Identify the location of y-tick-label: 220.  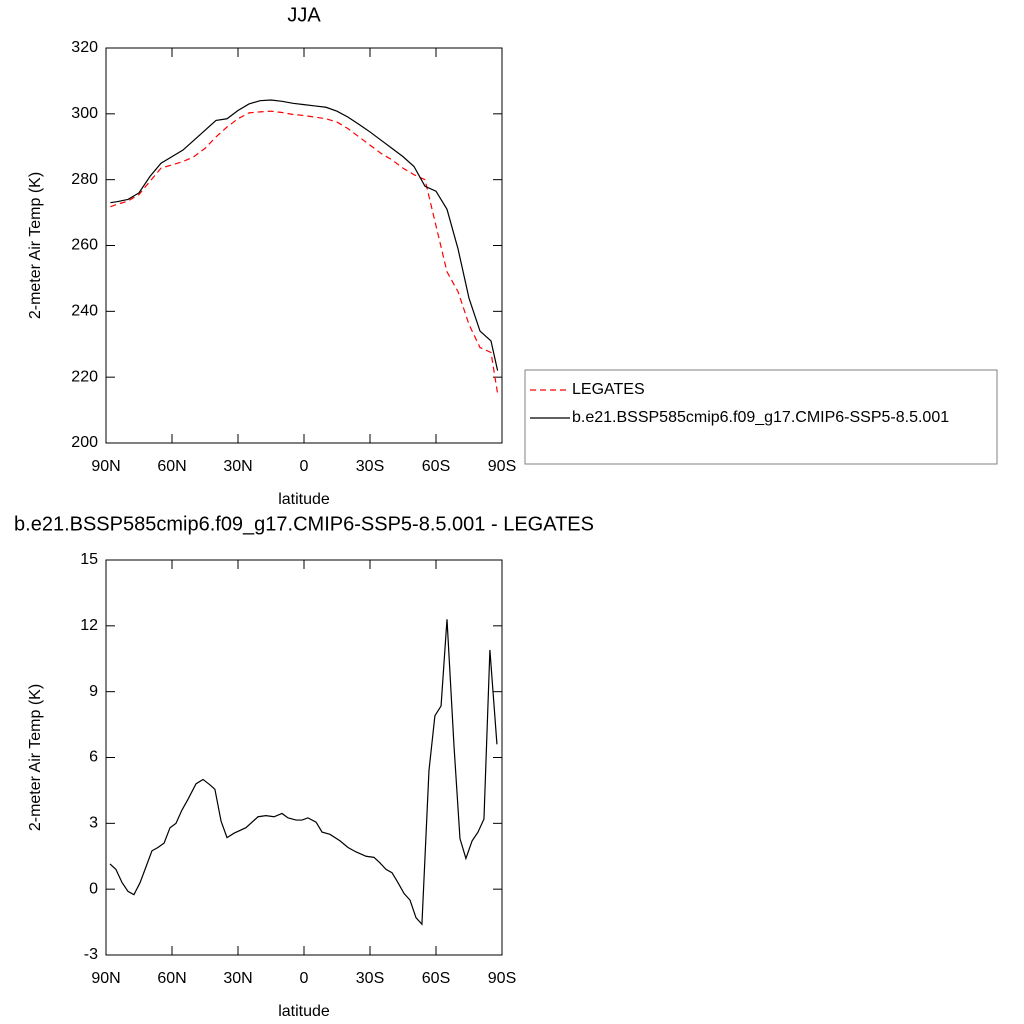
(84, 376).